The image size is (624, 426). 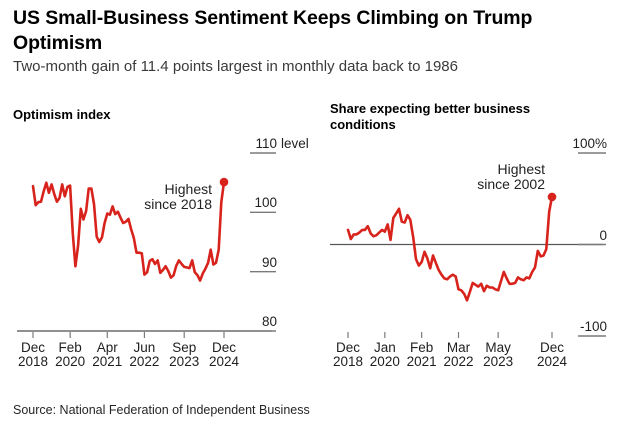 What do you see at coordinates (269, 321) in the screenshot?
I see `y-tick-value: 80` at bounding box center [269, 321].